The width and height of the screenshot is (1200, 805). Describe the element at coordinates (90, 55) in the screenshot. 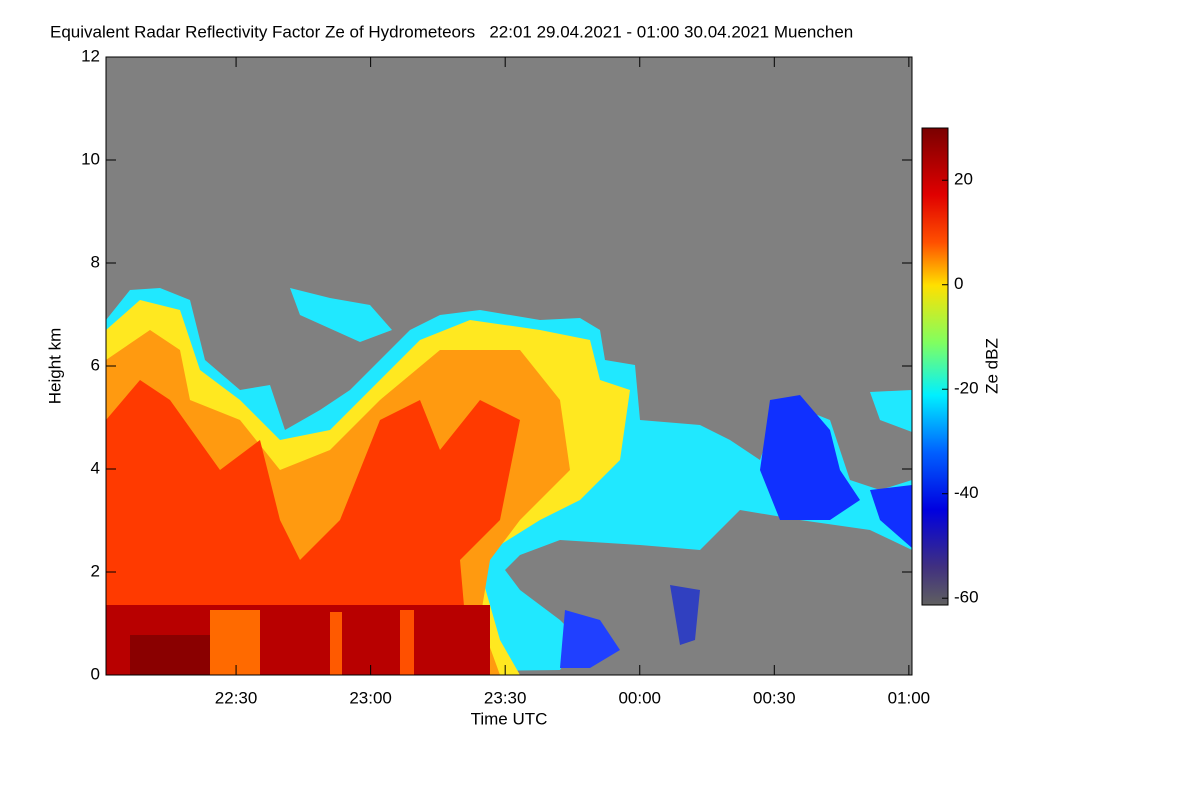

I see `y-tick-label: 12` at that location.